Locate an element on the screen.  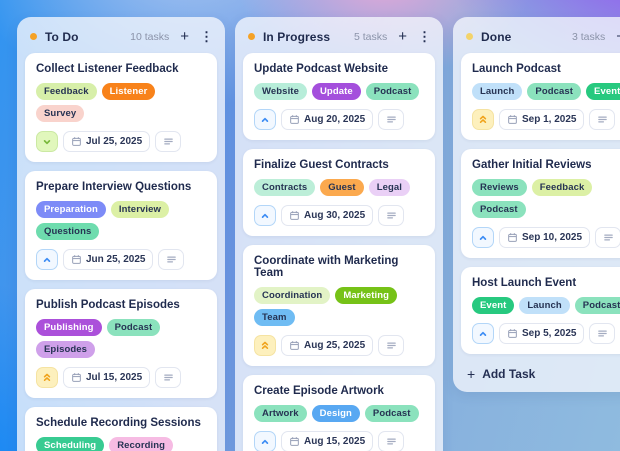
task-title: Prepare Interview Questions is located at coordinates (114, 187).